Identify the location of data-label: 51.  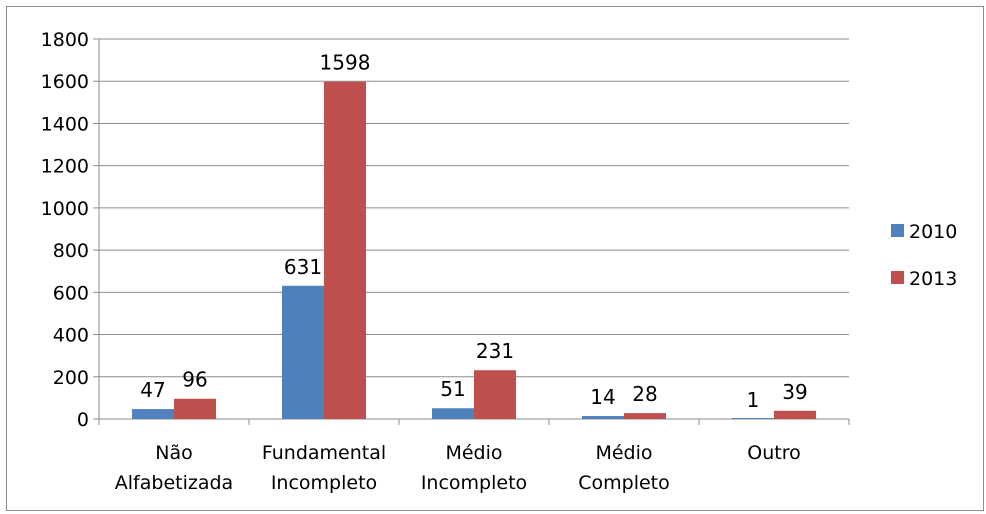
(452, 389).